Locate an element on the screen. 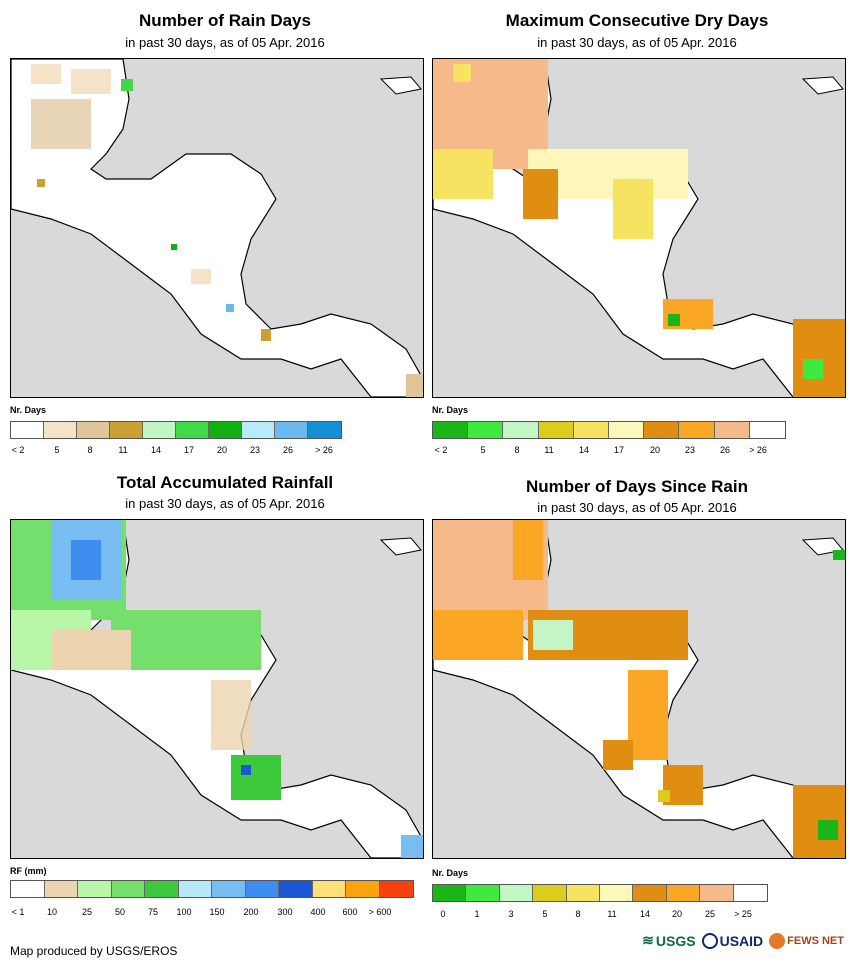 The image size is (854, 970). usgs-logo-icon: ≋ is located at coordinates (648, 940).